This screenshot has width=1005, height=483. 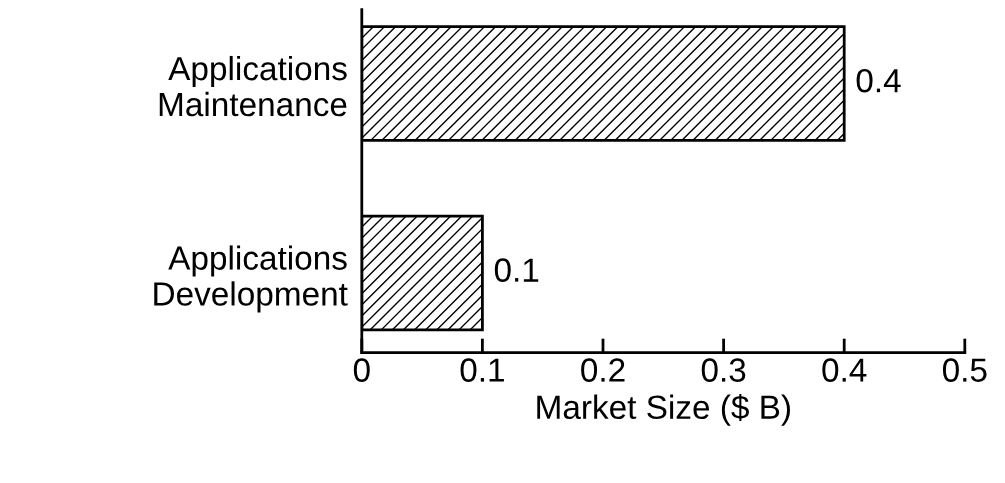 I want to click on x-axis-title: Market Size ($ B), so click(x=663, y=410).